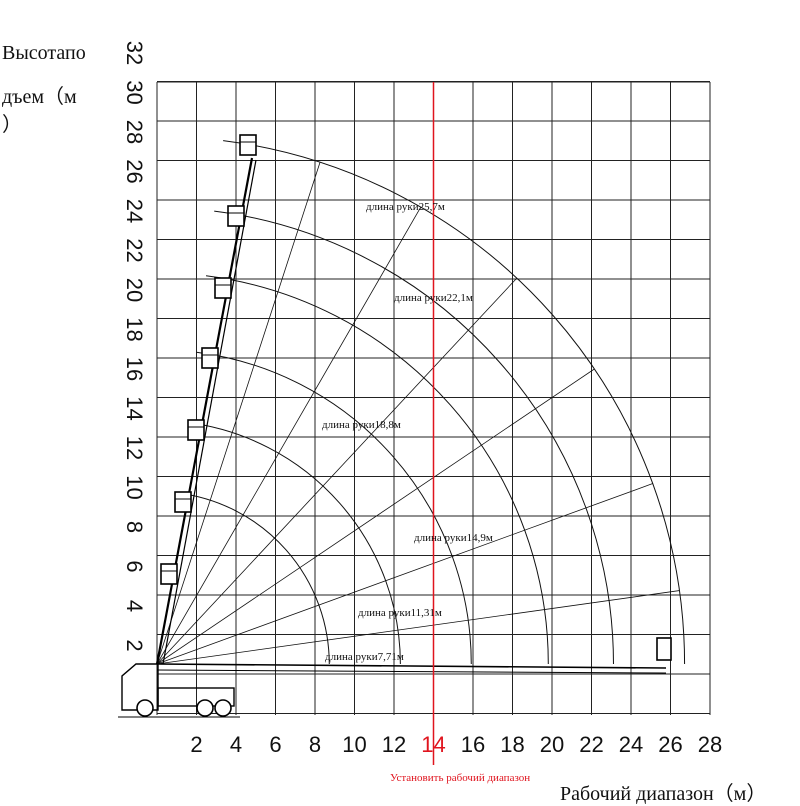 This screenshot has width=800, height=806. Describe the element at coordinates (354, 744) in the screenshot. I see `x-tick-label: 10` at that location.